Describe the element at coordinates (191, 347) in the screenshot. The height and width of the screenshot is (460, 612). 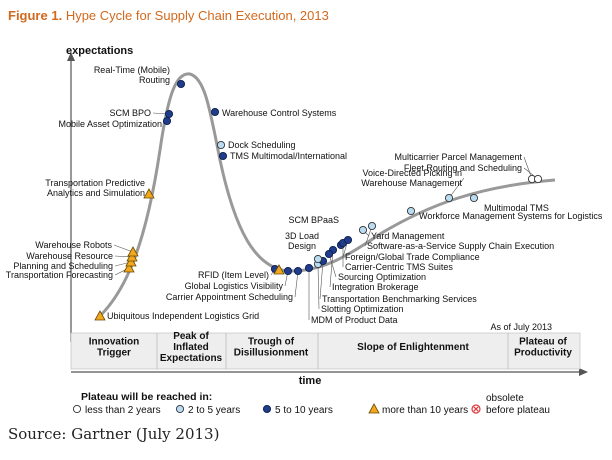
I see `phase-peak: Inflated` at that location.